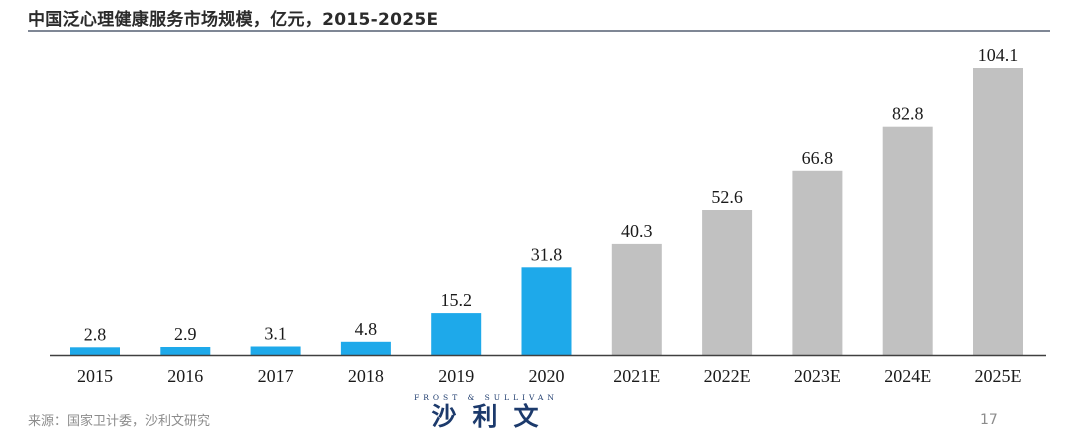  What do you see at coordinates (275, 334) in the screenshot?
I see `value-label-2017: 3.1` at bounding box center [275, 334].